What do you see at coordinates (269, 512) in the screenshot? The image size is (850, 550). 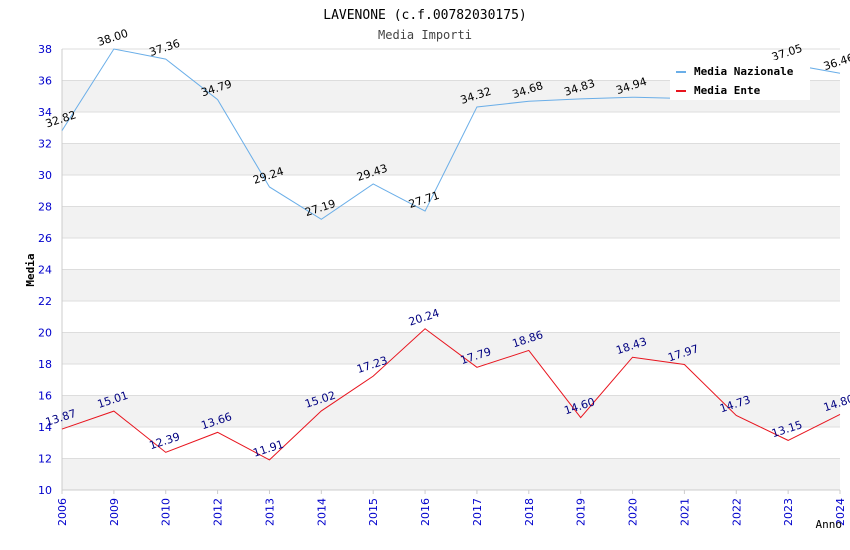 I see `x-tick-label: 2013` at bounding box center [269, 512].